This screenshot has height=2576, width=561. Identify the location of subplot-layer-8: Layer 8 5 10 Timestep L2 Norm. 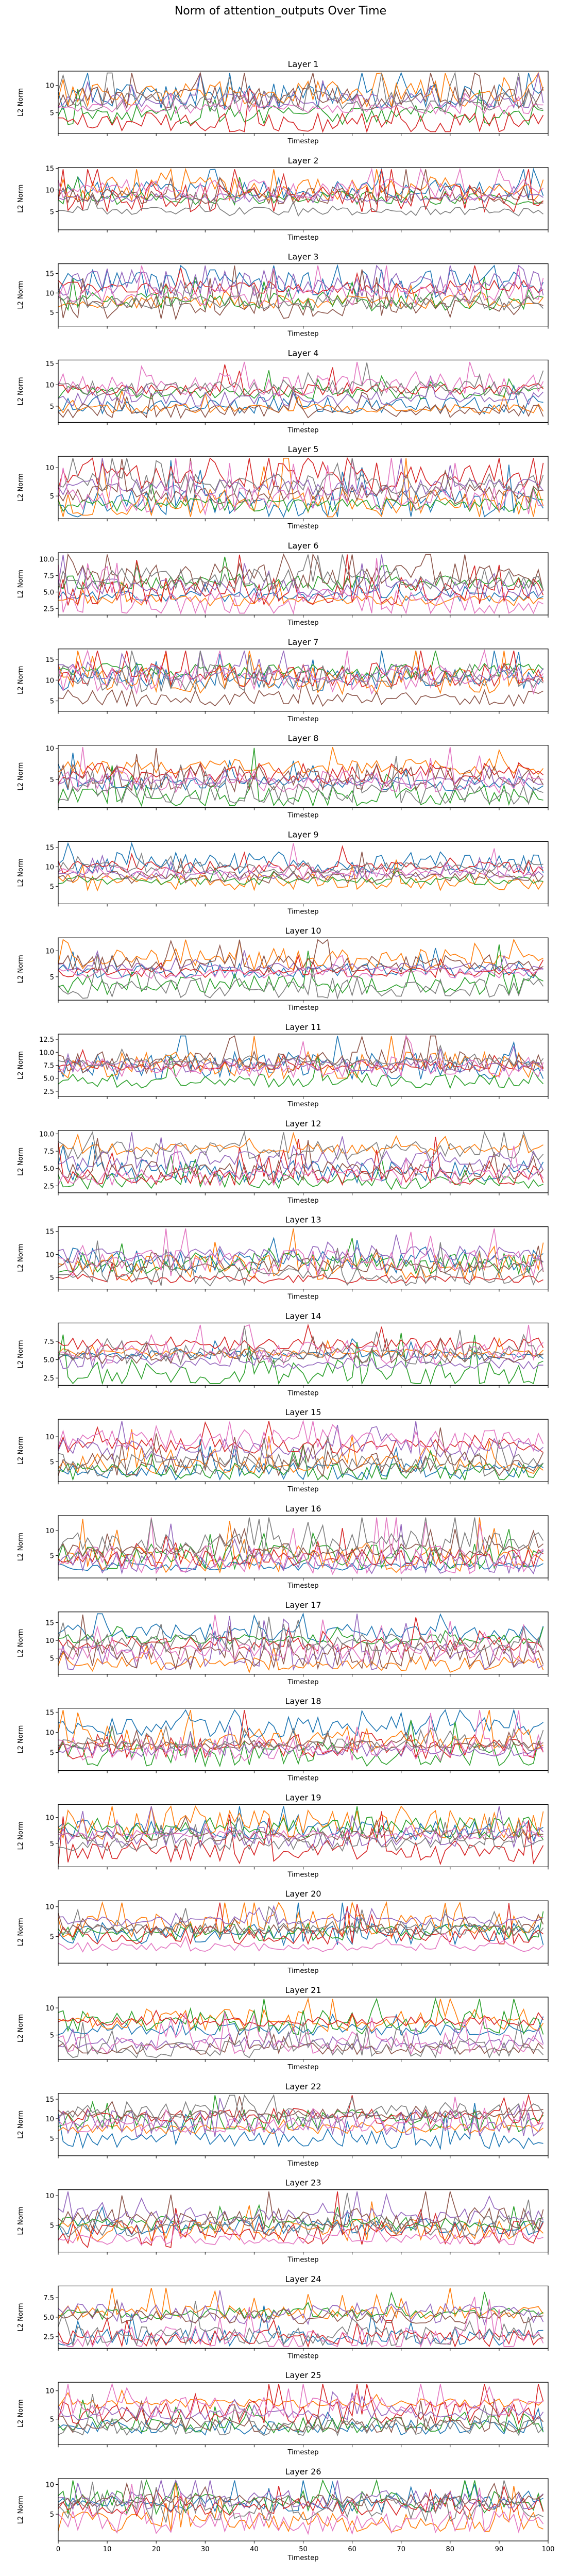
(283, 777).